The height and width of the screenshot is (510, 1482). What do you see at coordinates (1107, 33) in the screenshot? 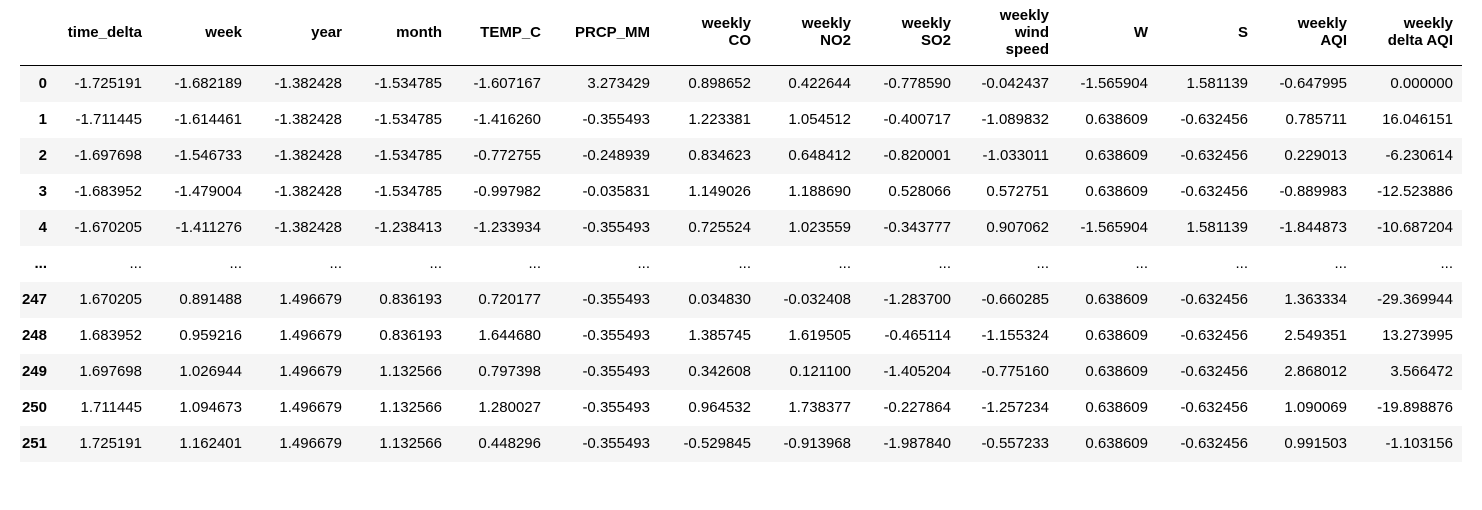
I see `column-header: W` at bounding box center [1107, 33].